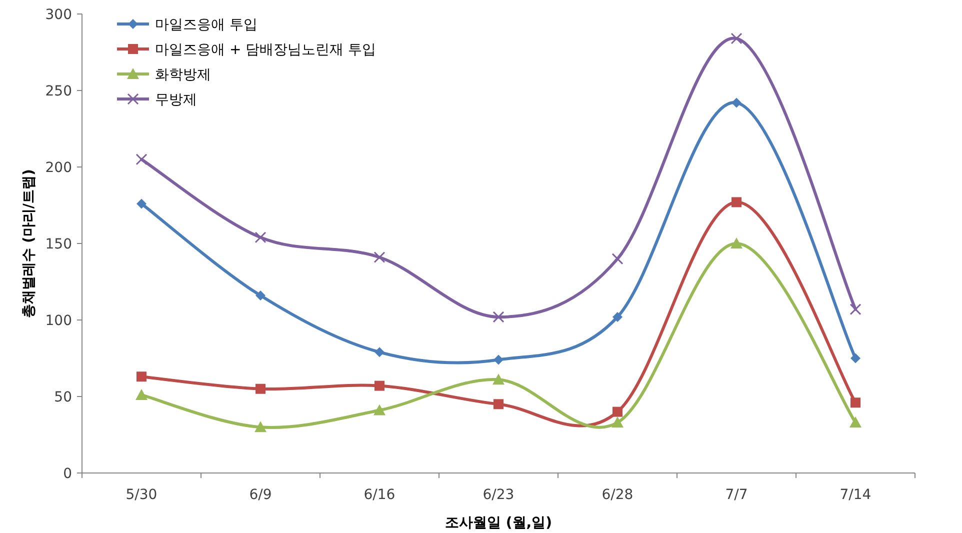 Image resolution: width=962 pixels, height=533 pixels. I want to click on y-axis-title: 총채벌레수 (마리/트랩), so click(29, 243).